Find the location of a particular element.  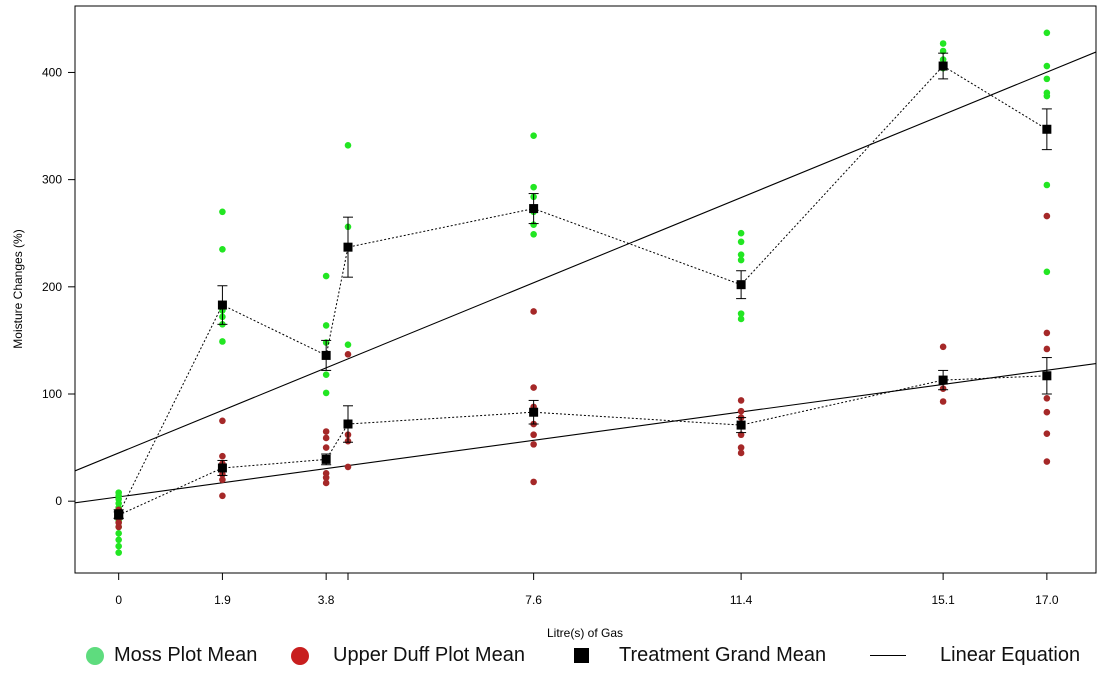

legend-label-moss: Moss Plot Mean is located at coordinates (186, 655).